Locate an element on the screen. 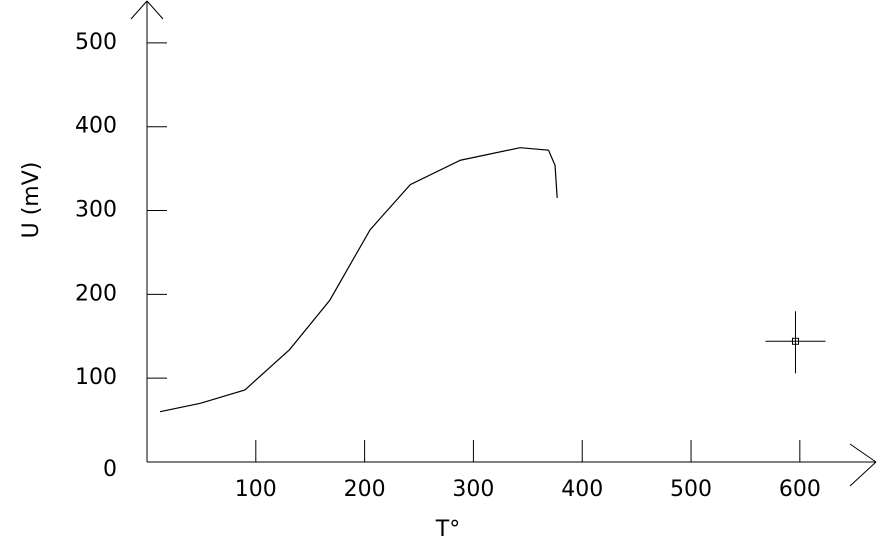 The image size is (895, 553). crosshair-part is located at coordinates (795, 341).